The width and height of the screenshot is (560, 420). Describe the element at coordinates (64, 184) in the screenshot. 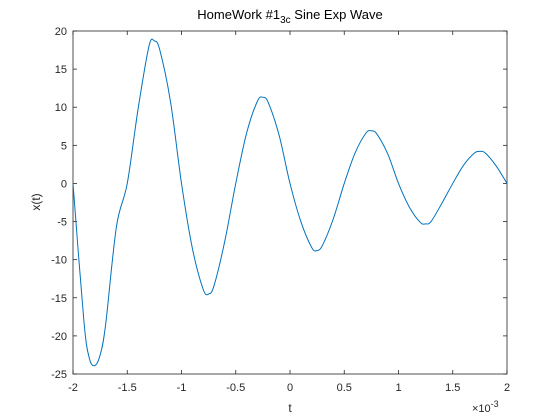

I see `y-tick-label: 0` at that location.